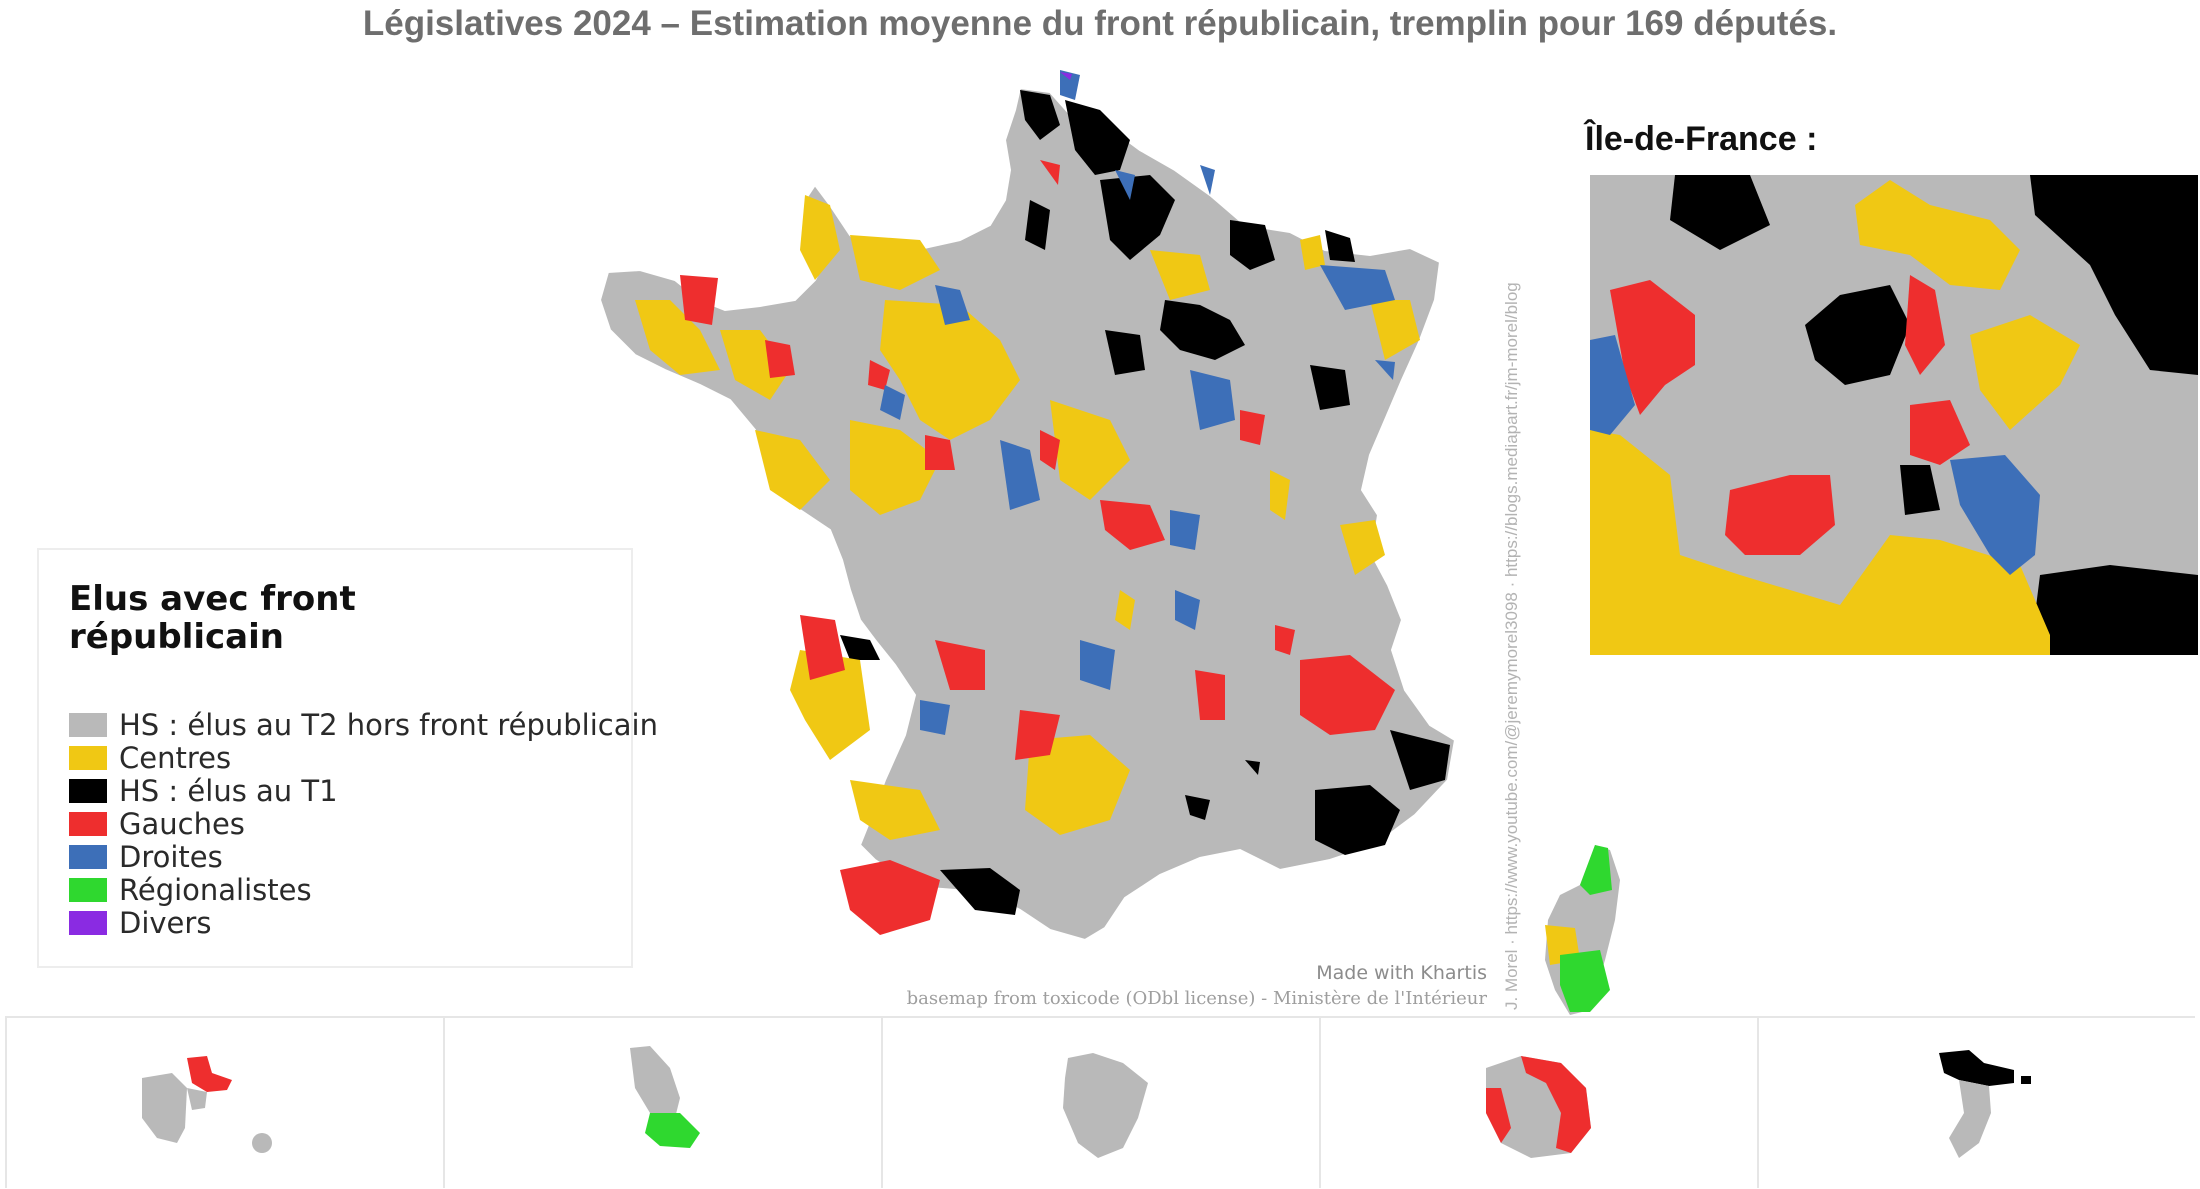  I want to click on legend-item: HS : élus au T2 hors front républicain, so click(363, 724).